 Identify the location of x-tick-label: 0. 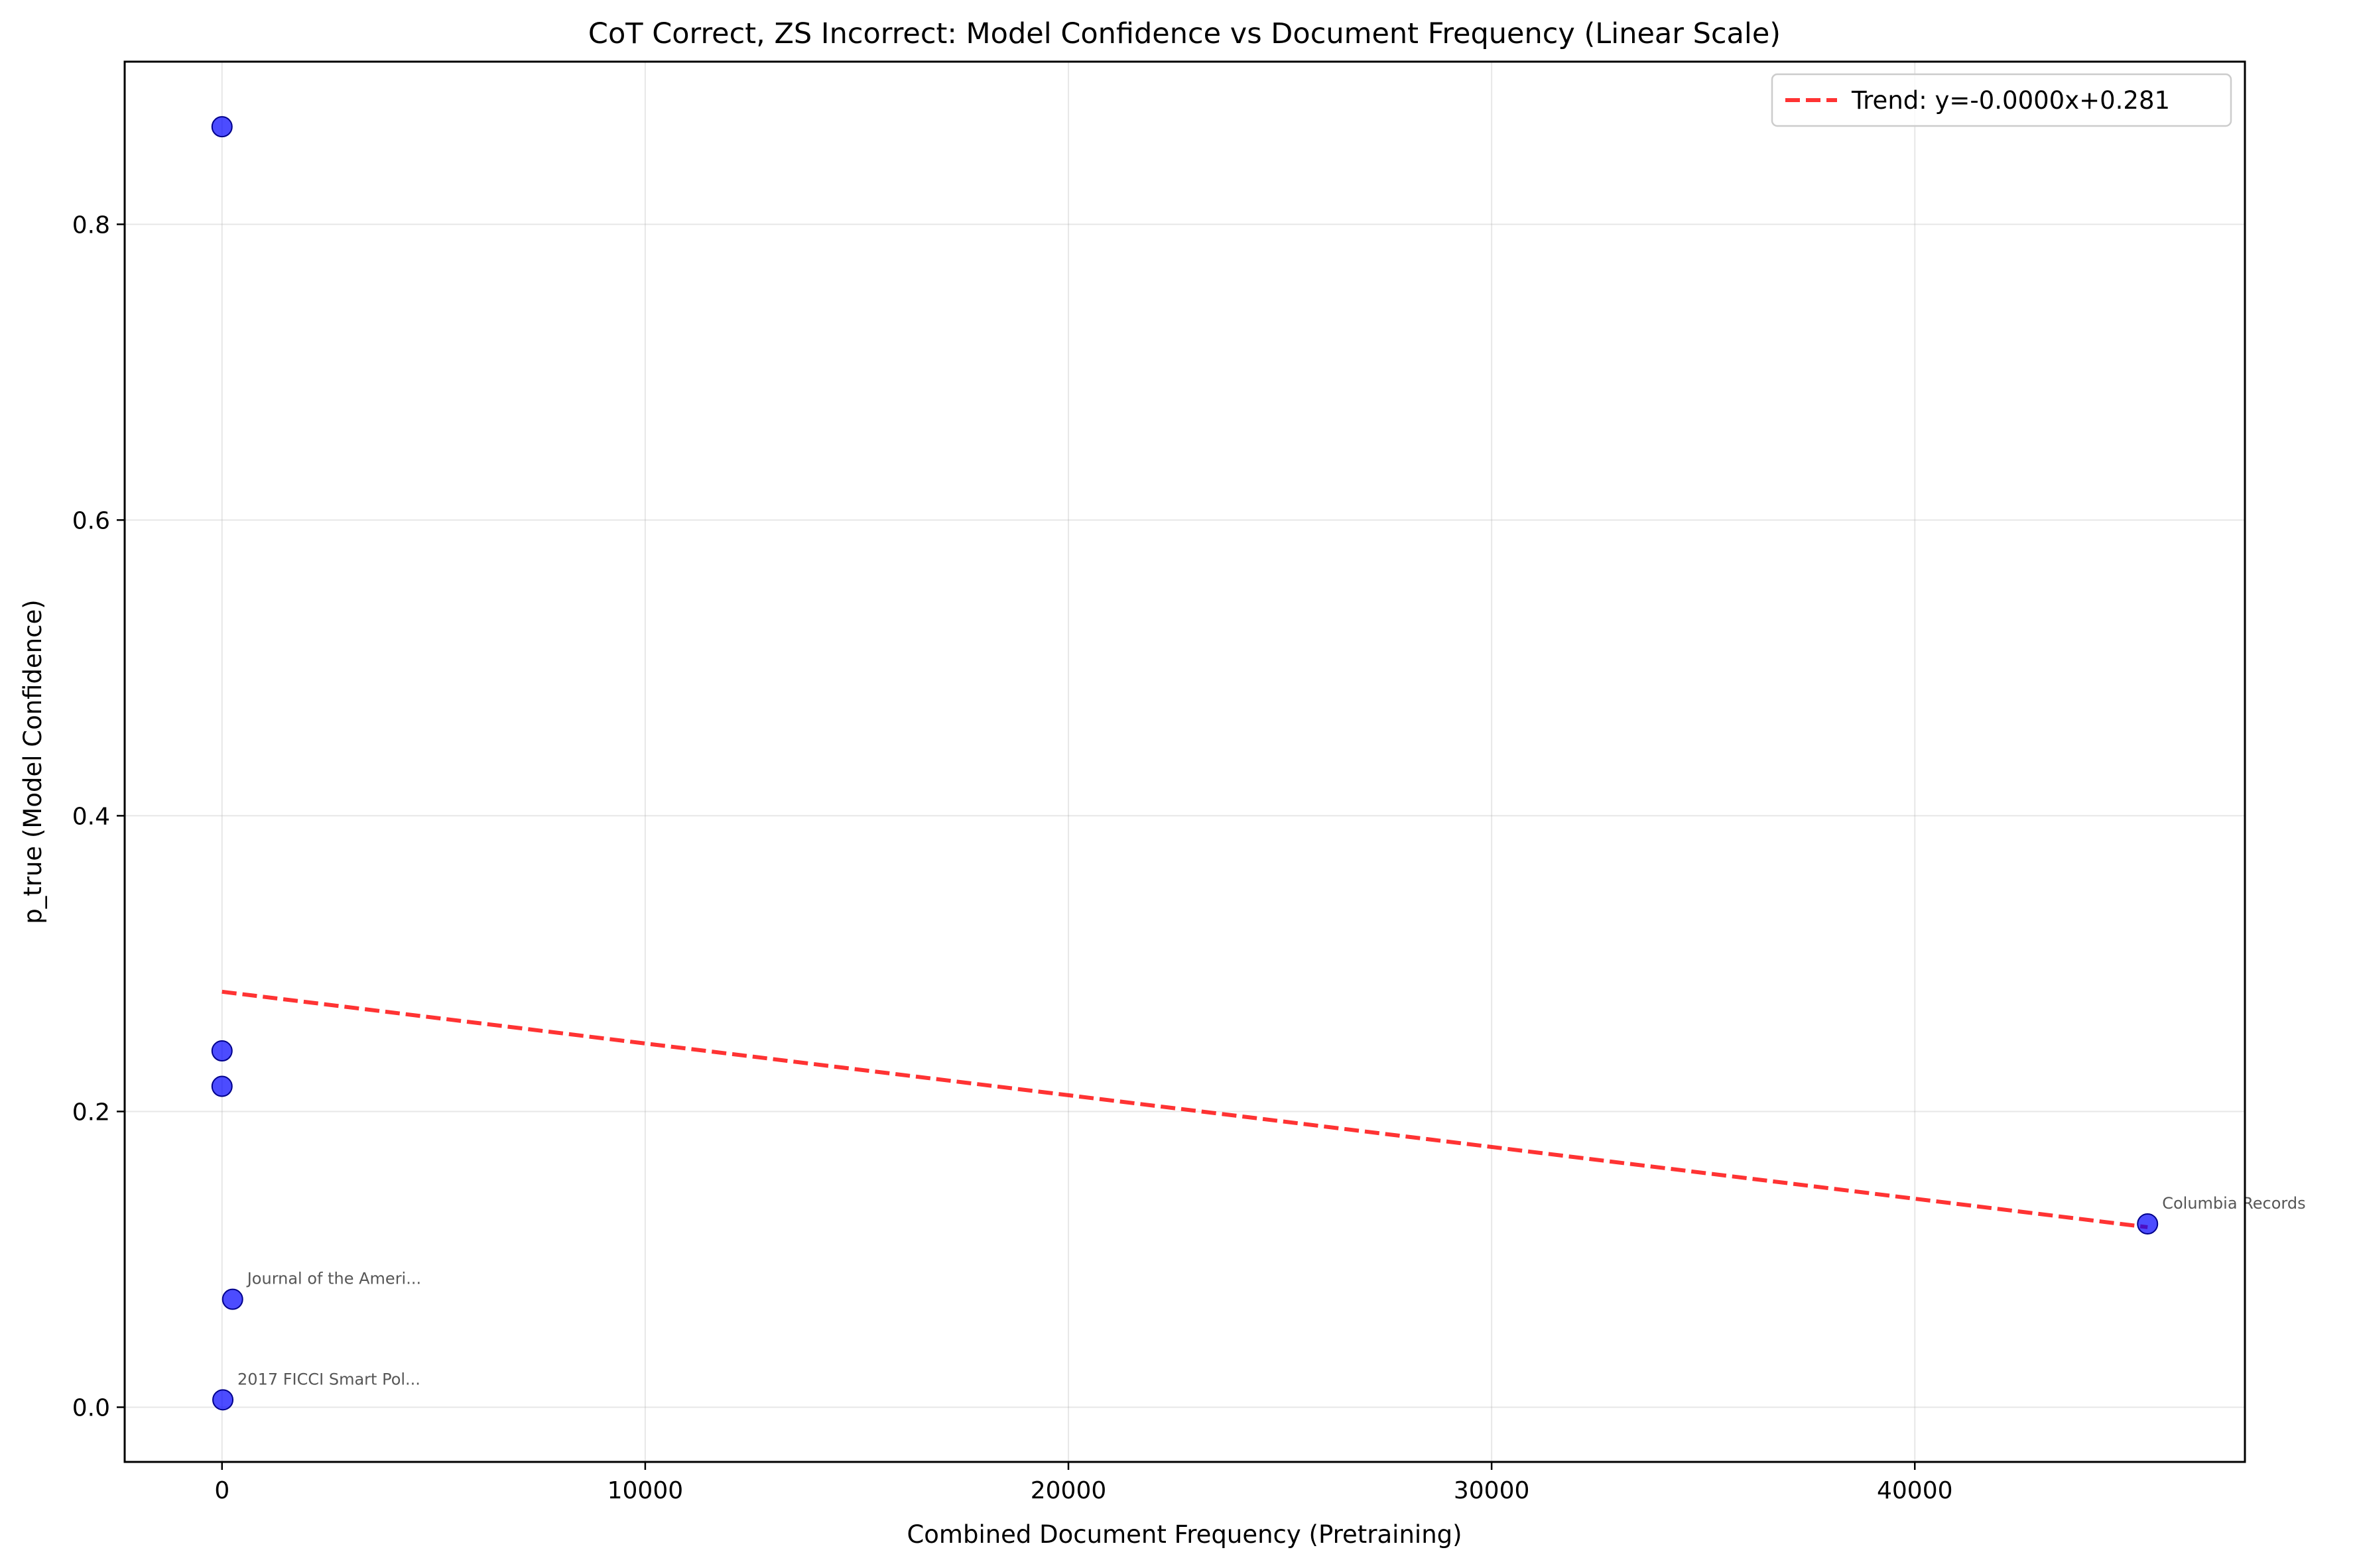
(222, 1490).